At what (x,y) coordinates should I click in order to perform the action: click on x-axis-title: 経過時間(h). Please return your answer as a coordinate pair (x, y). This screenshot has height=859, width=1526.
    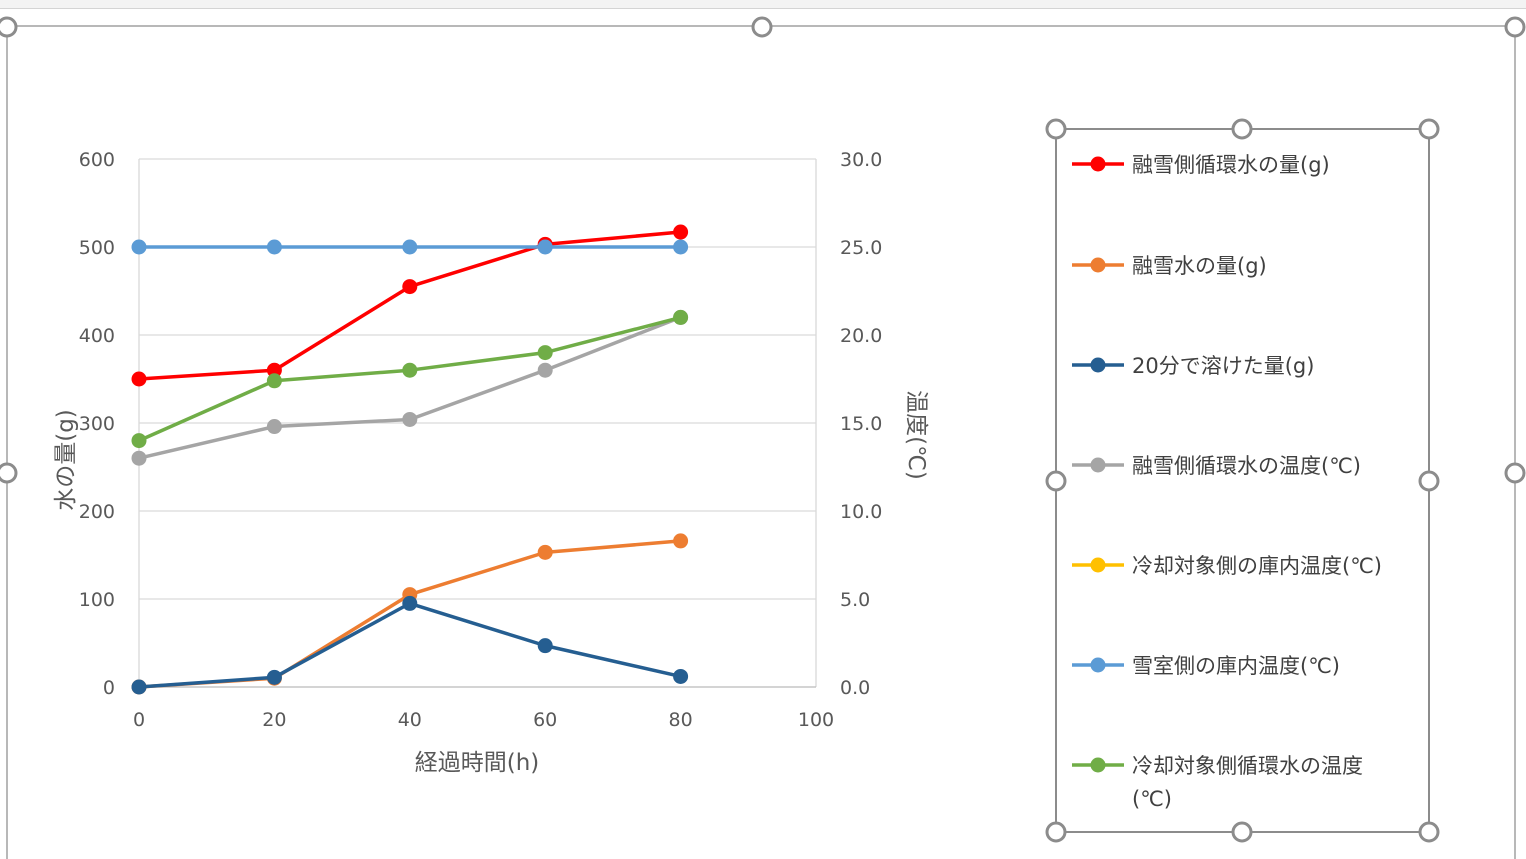
    Looking at the image, I should click on (477, 763).